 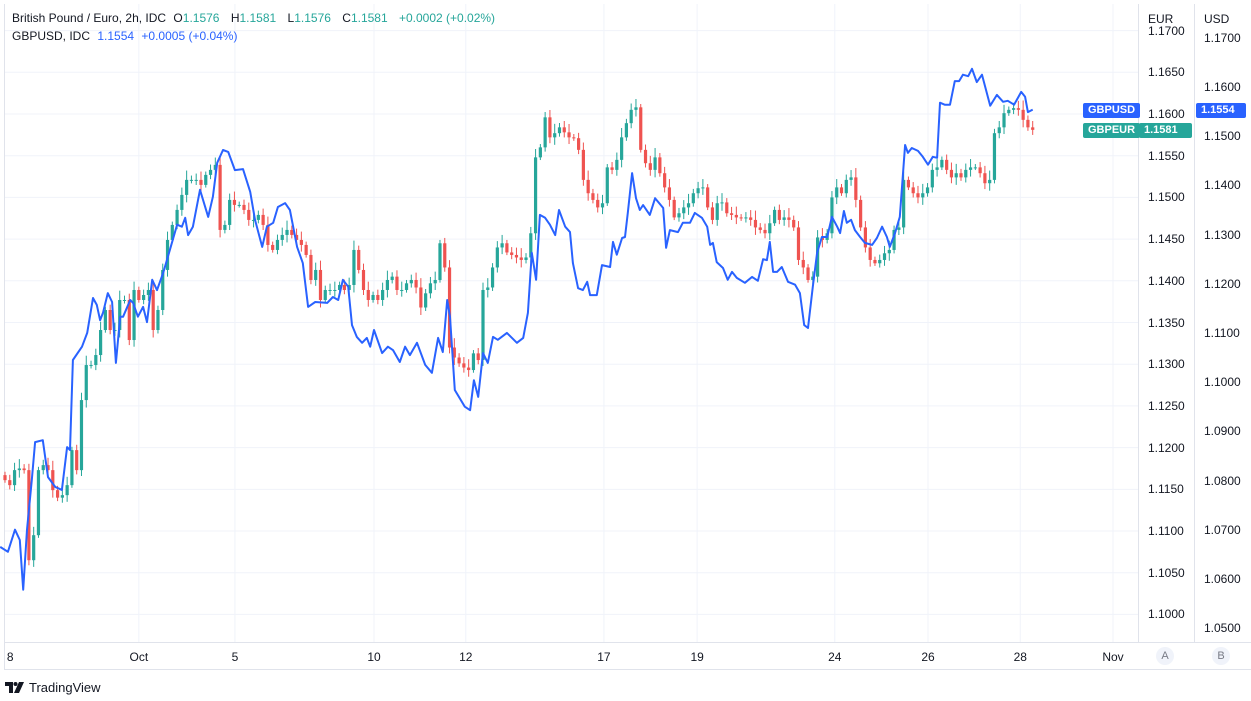 What do you see at coordinates (1166, 30) in the screenshot?
I see `eur-tick-label: 1.1700` at bounding box center [1166, 30].